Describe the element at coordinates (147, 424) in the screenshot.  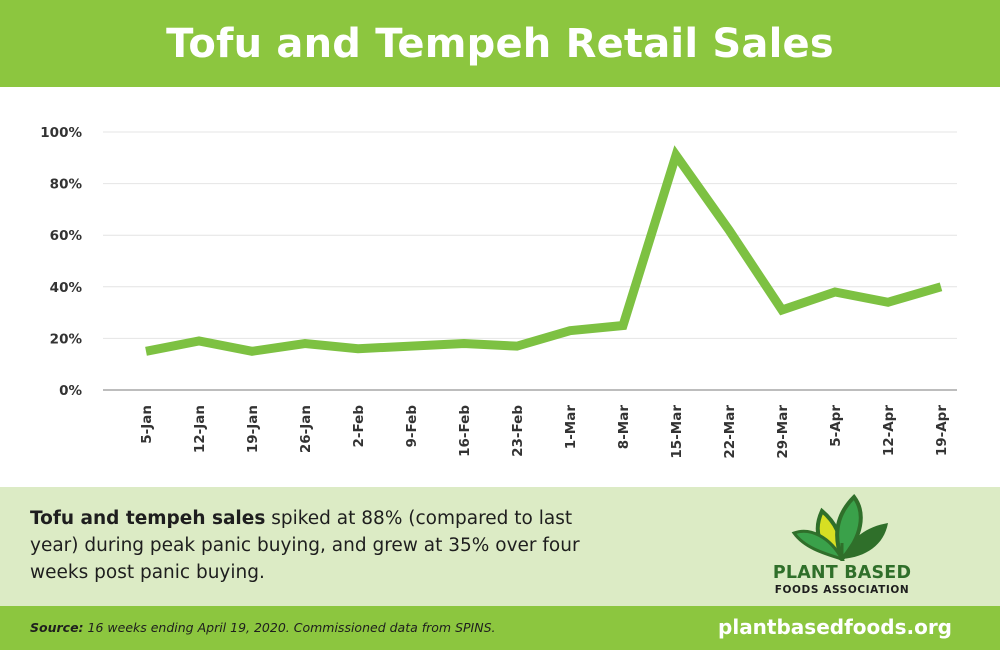
I see `x-tick-label: 5-Jan` at that location.